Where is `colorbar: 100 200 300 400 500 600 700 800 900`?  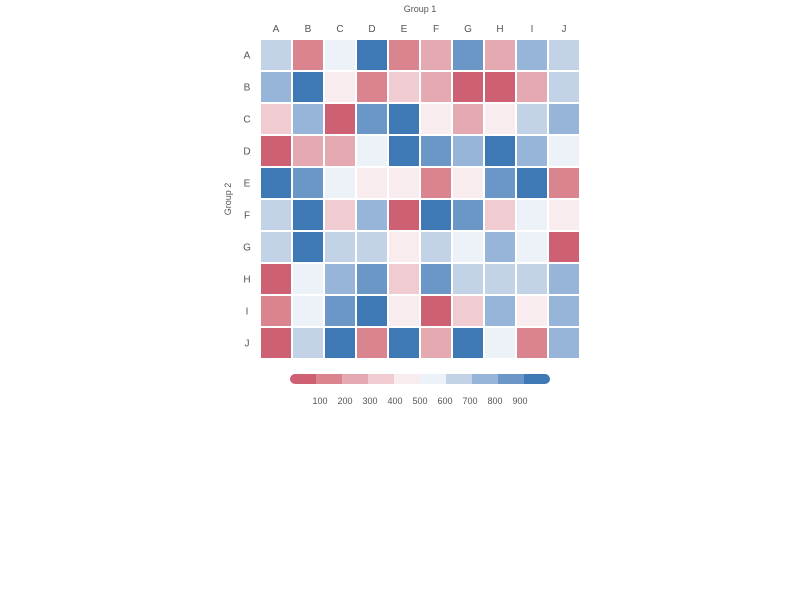
colorbar: 100 200 300 400 500 600 700 800 900 is located at coordinates (420, 390).